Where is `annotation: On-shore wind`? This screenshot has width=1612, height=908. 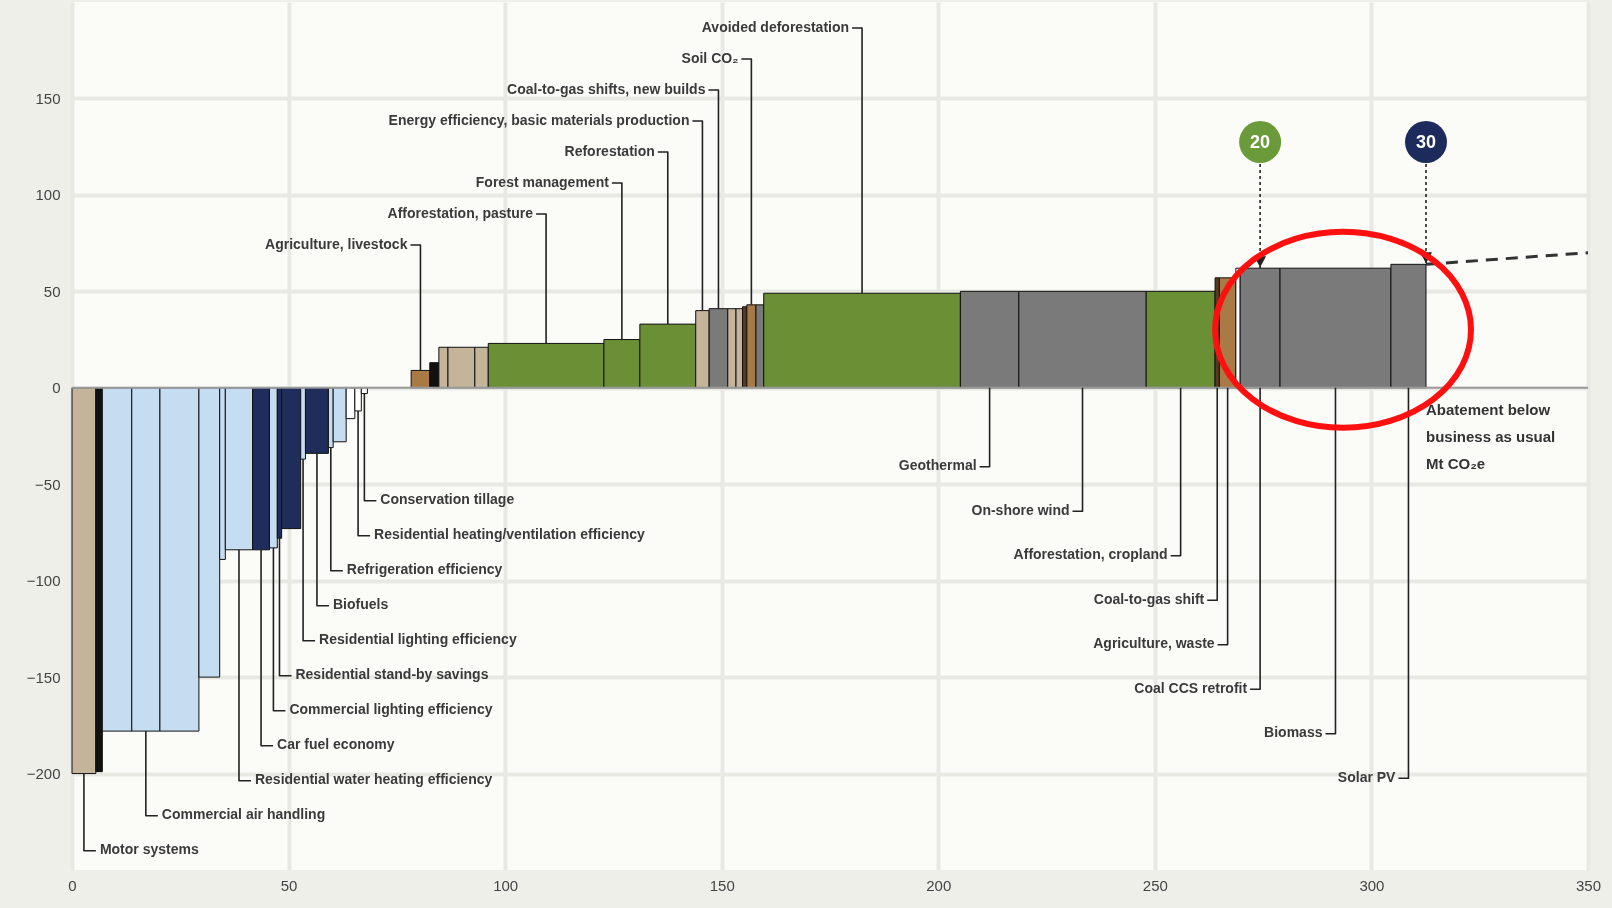 annotation: On-shore wind is located at coordinates (1020, 509).